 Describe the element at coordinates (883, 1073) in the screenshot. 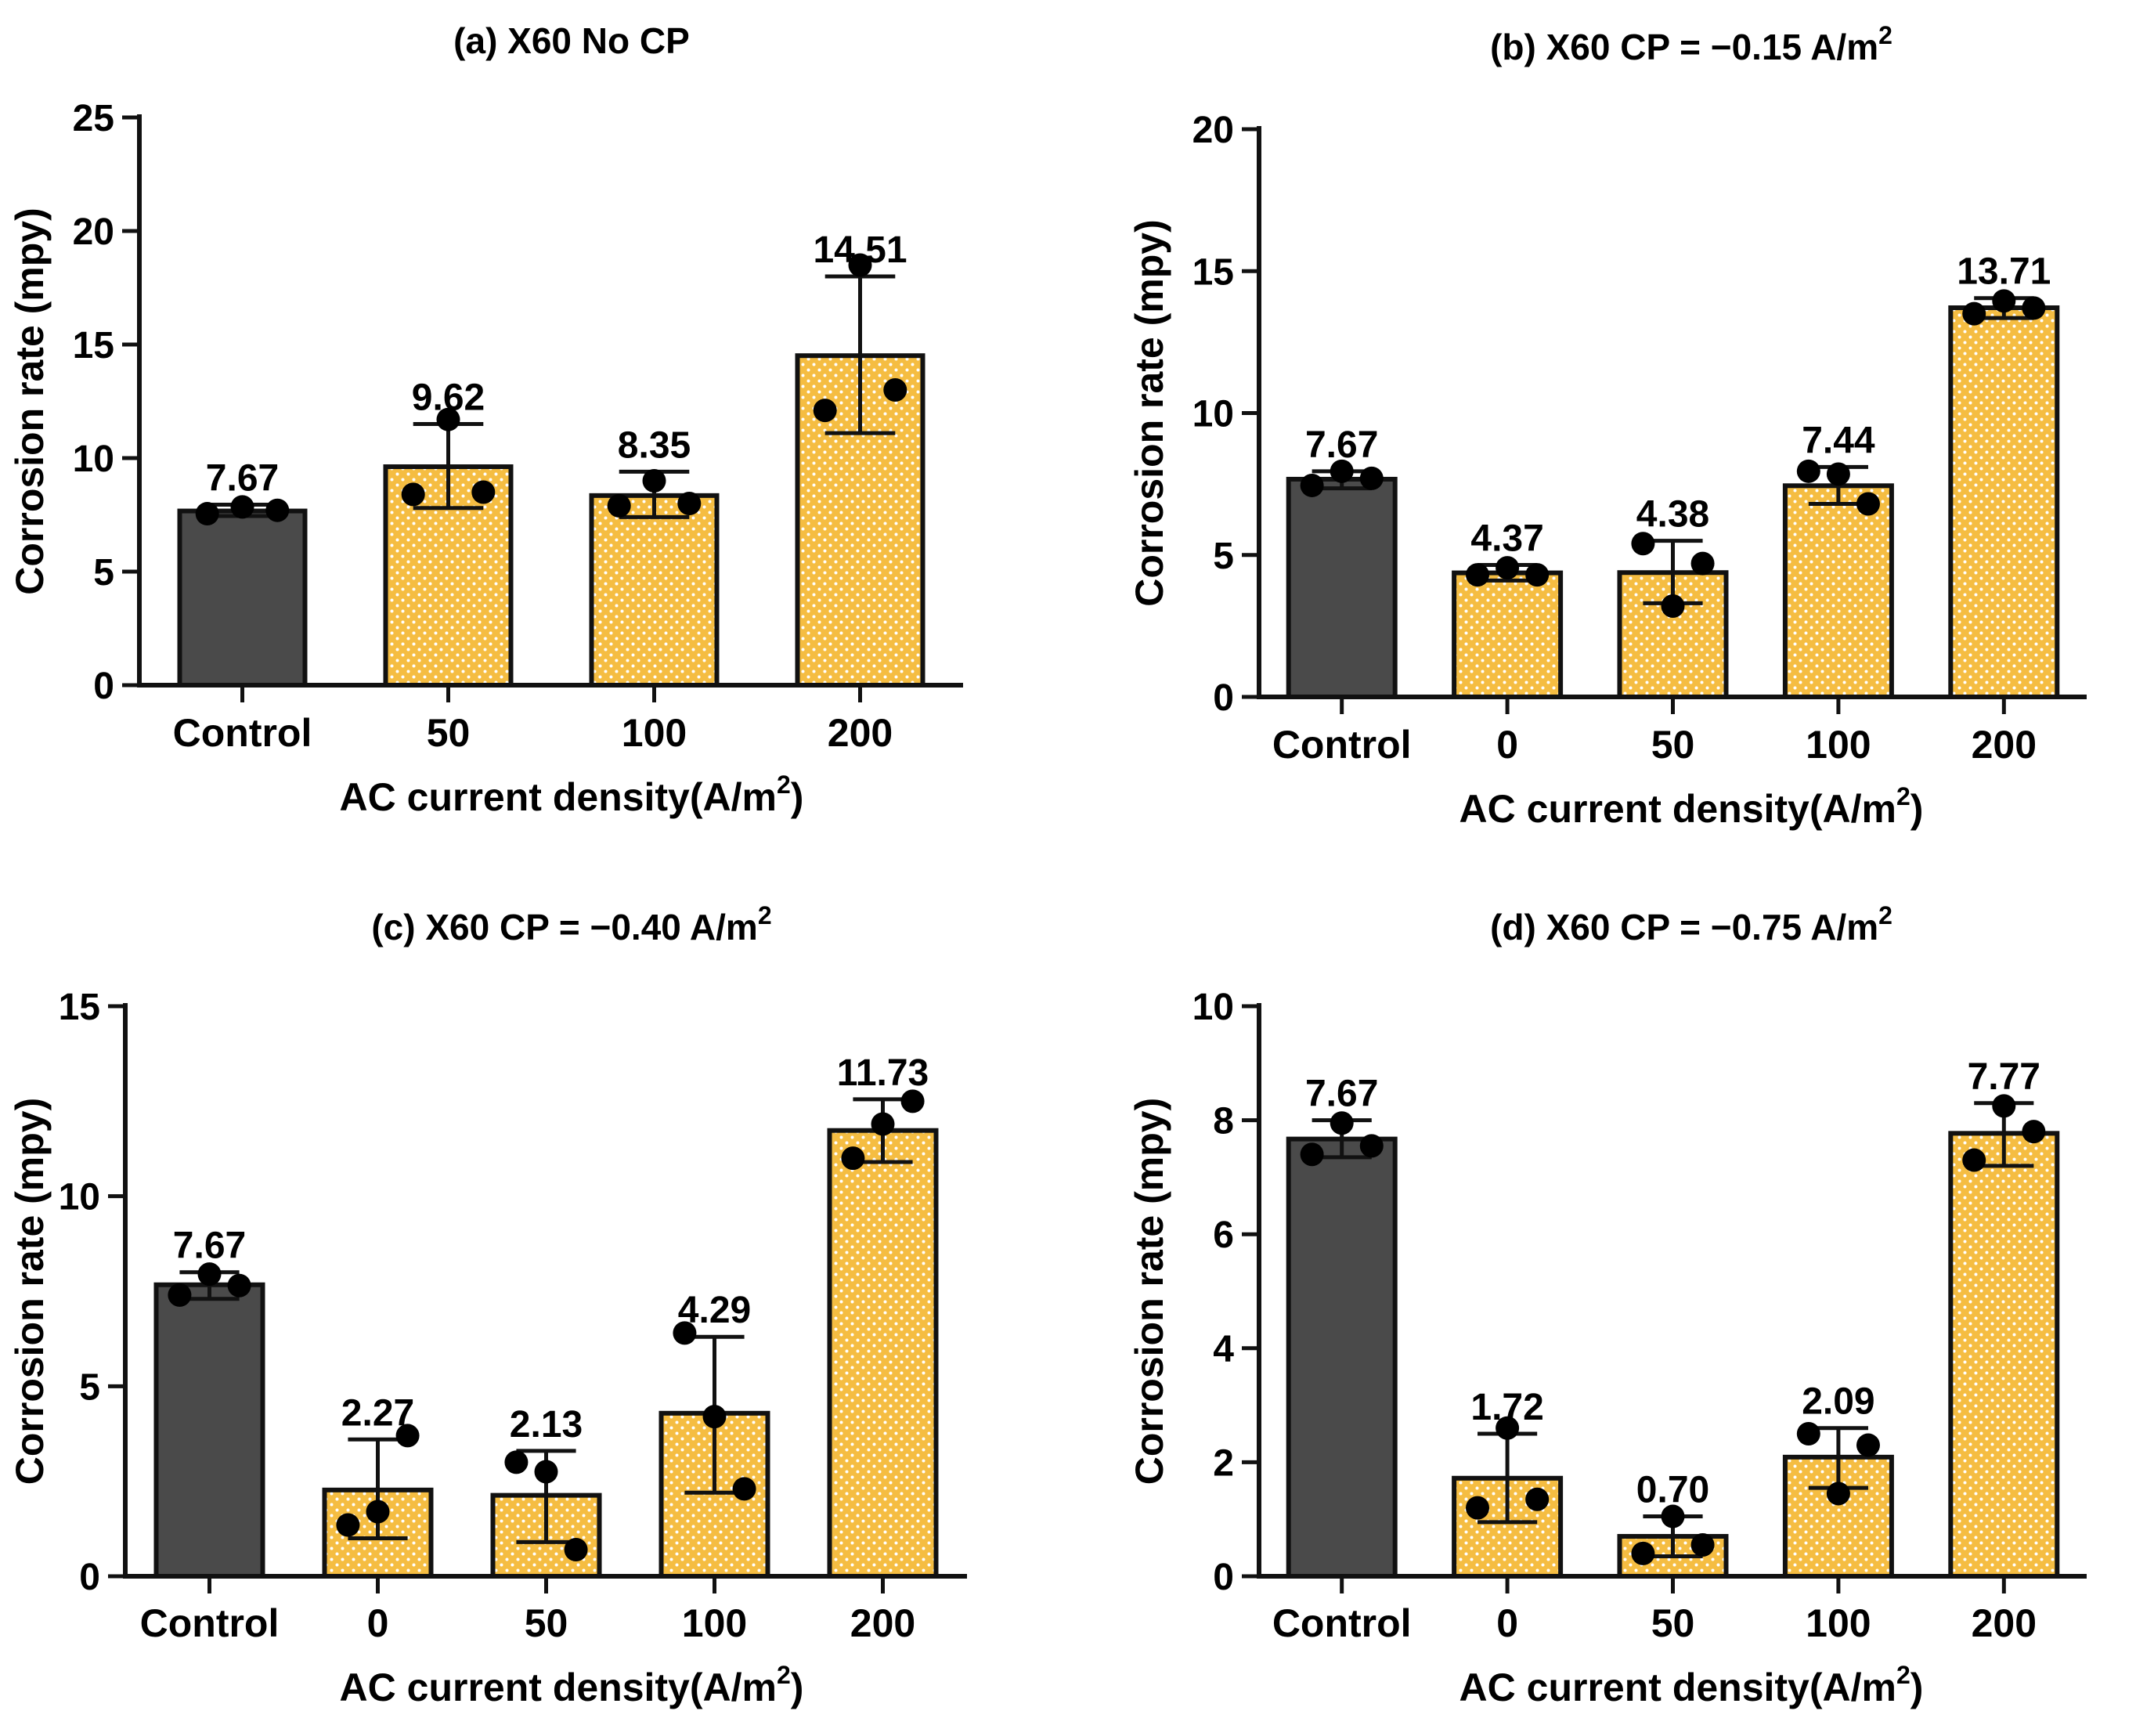

I see `value-label: 11.73` at that location.